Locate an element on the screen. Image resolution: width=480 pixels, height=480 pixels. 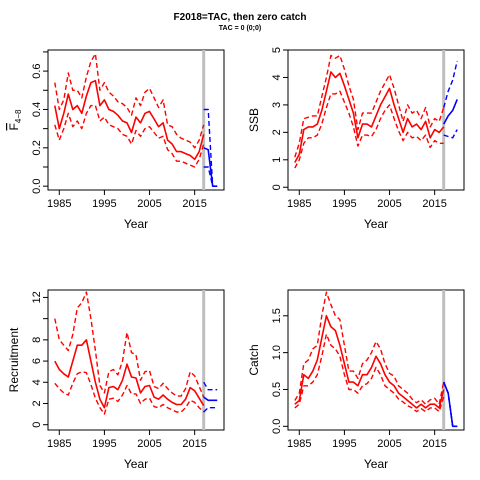
y-axis-label-main: SSB is located at coordinates (254, 120).